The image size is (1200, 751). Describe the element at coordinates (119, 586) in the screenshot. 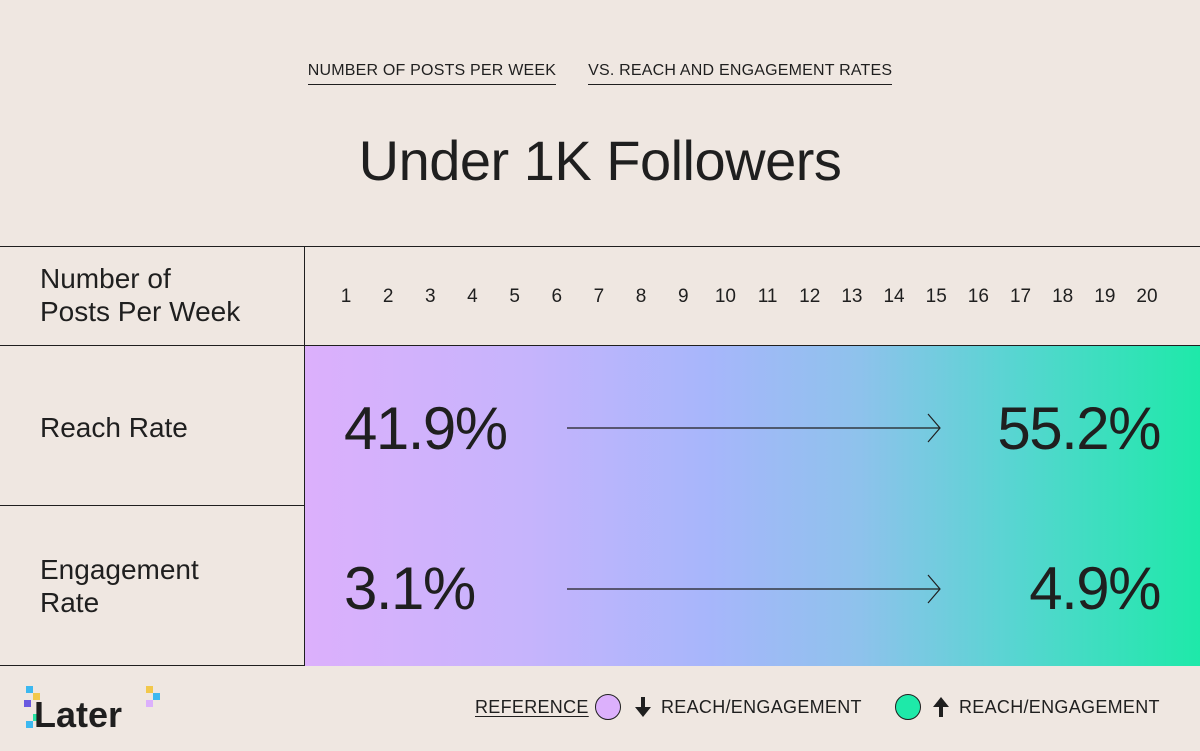

I see `row-label-engagement: Engagement Rate` at that location.